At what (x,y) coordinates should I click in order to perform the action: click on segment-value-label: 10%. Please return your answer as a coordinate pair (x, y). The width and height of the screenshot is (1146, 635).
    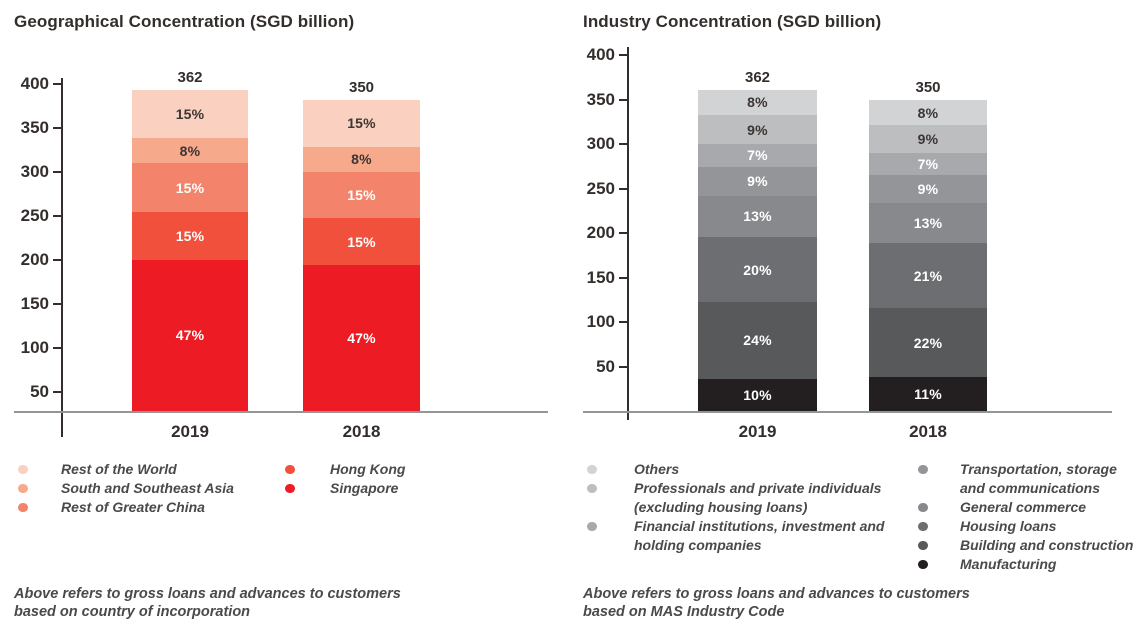
    Looking at the image, I should click on (757, 394).